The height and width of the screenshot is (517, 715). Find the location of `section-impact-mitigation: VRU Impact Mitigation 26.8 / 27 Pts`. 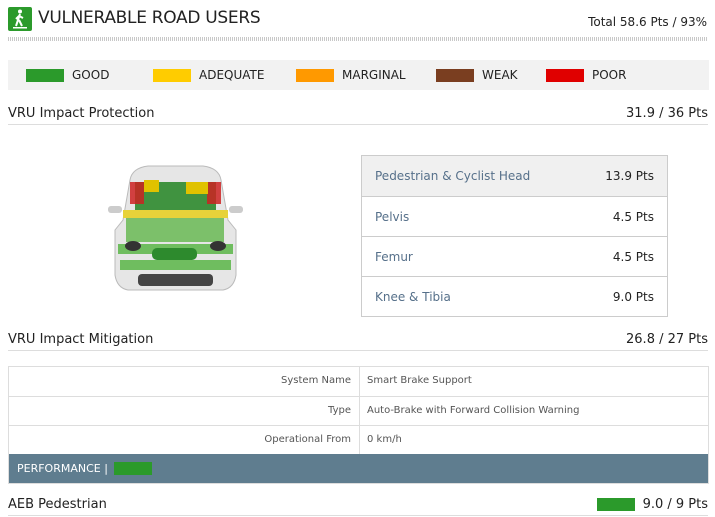

section-impact-mitigation: VRU Impact Mitigation 26.8 / 27 Pts is located at coordinates (358, 340).